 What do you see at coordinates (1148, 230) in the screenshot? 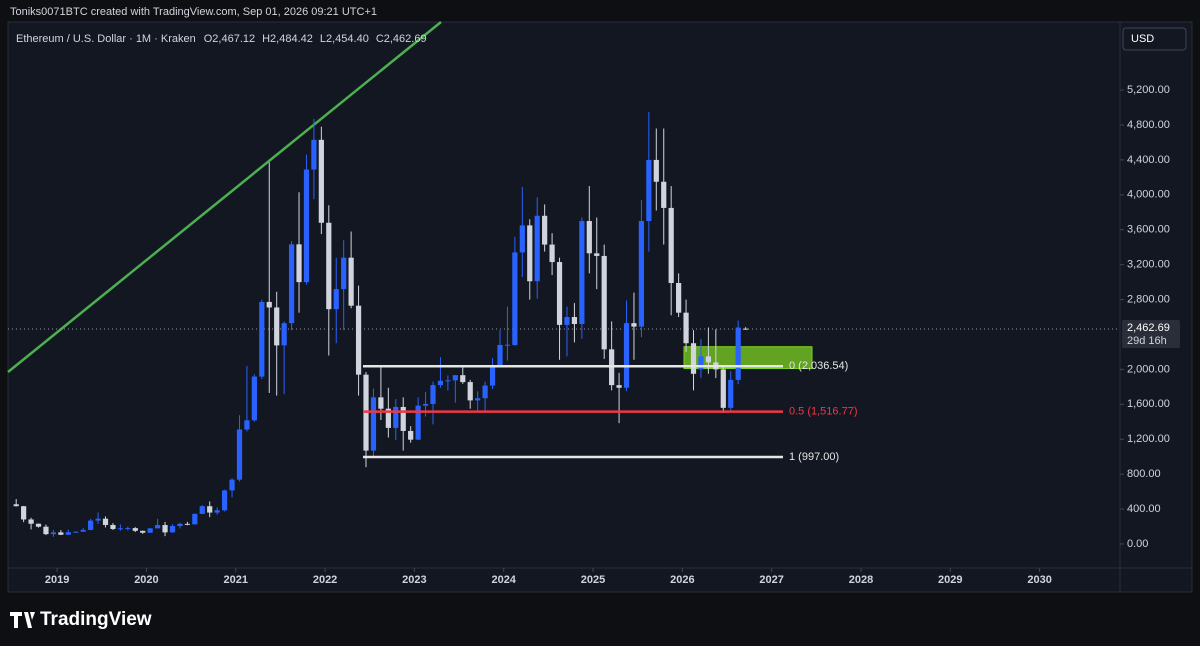
I see `y-tick-label: 3,600.00` at bounding box center [1148, 230].